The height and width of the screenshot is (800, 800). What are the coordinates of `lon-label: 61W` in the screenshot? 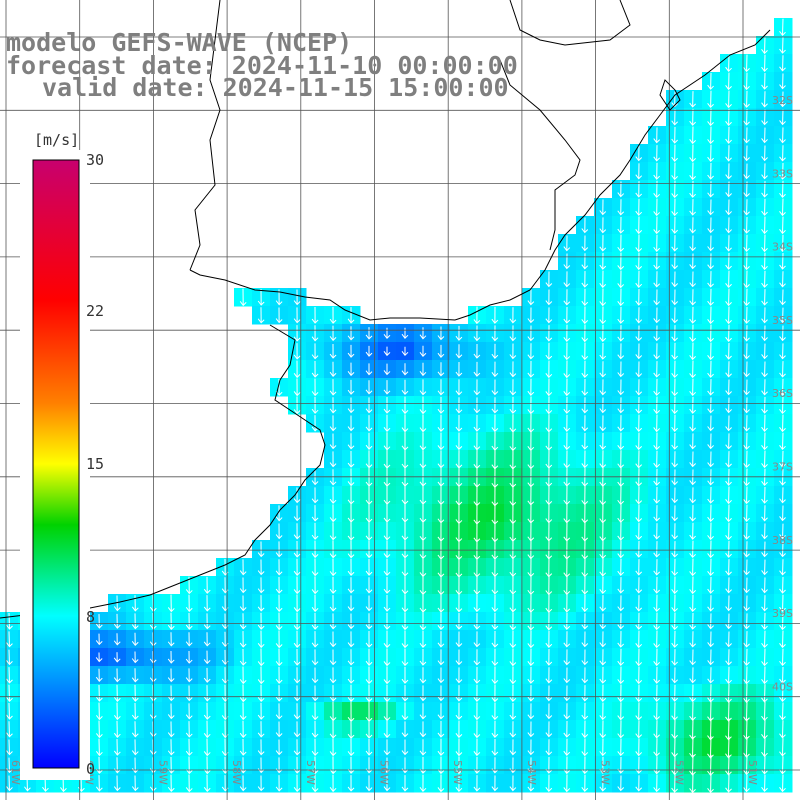 It's located at (15, 772).